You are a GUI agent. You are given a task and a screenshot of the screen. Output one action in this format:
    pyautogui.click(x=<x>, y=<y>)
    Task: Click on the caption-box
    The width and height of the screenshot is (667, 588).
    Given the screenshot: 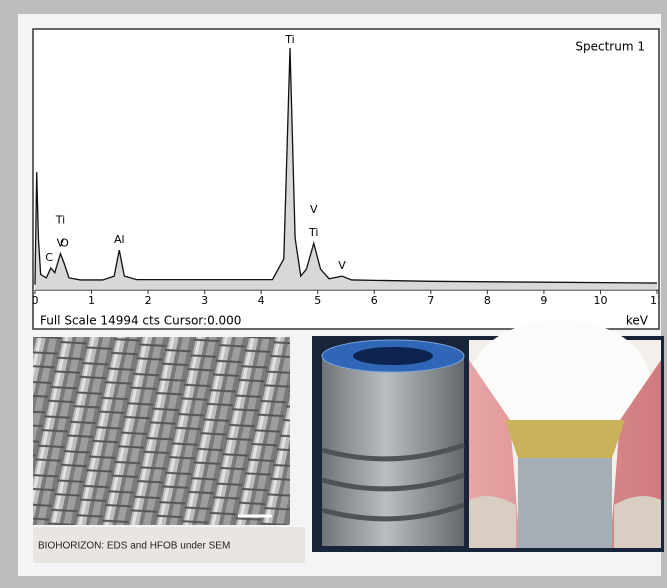 What is the action you would take?
    pyautogui.click(x=169, y=545)
    